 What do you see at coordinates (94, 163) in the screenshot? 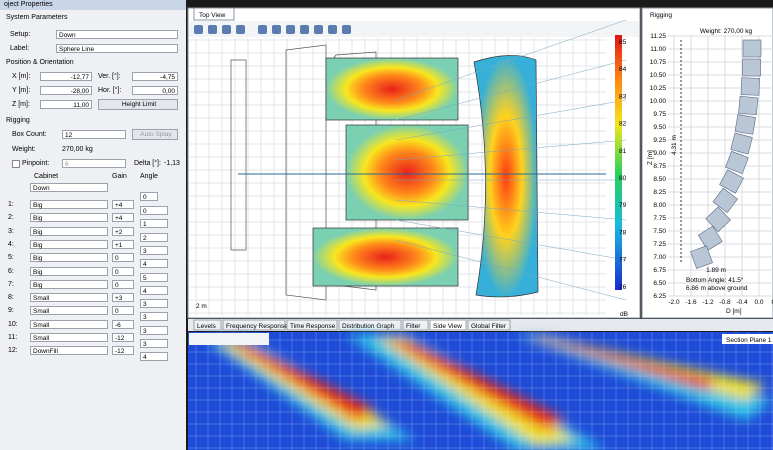
I see `dropdown: 6` at bounding box center [94, 163].